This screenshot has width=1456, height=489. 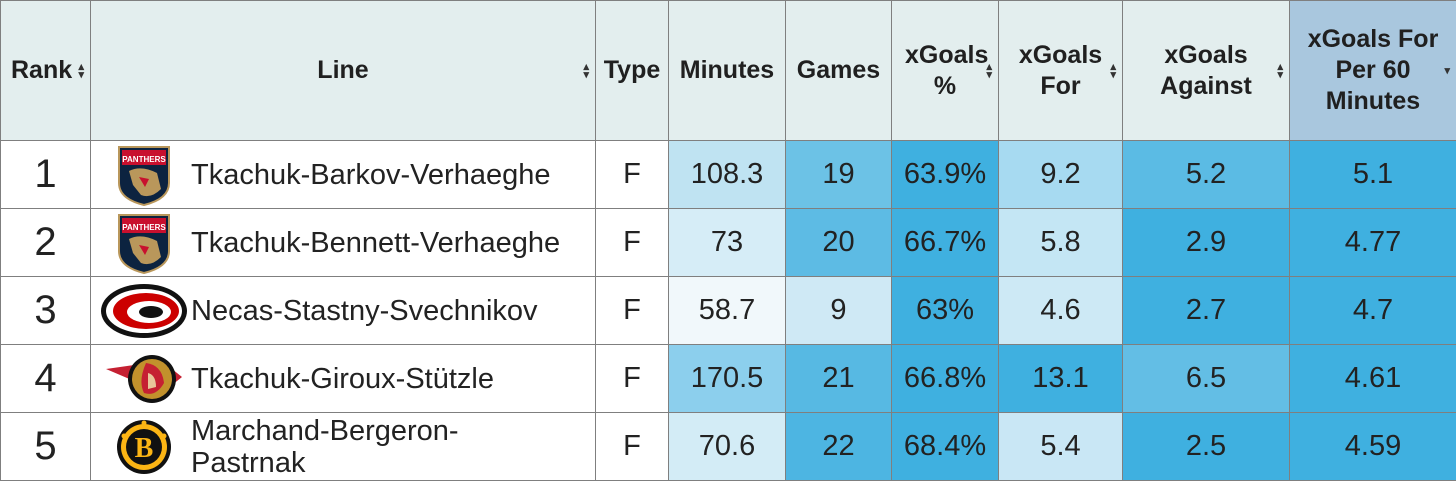 I want to click on rank-cell: 5, so click(x=45, y=446).